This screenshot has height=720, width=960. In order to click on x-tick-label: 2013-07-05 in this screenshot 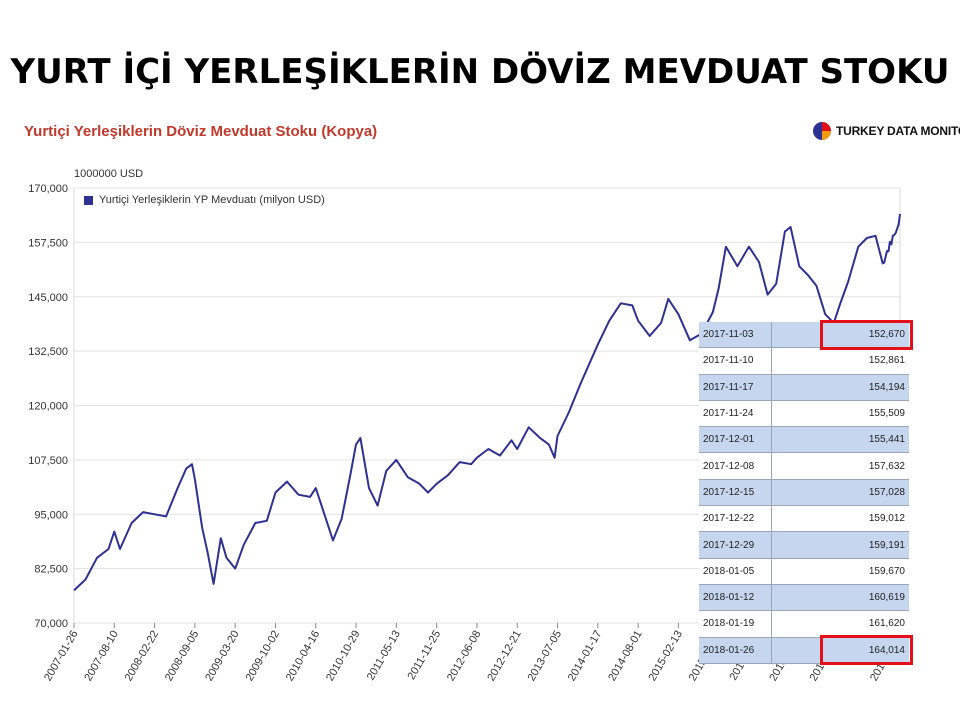, I will do `click(545, 656)`.